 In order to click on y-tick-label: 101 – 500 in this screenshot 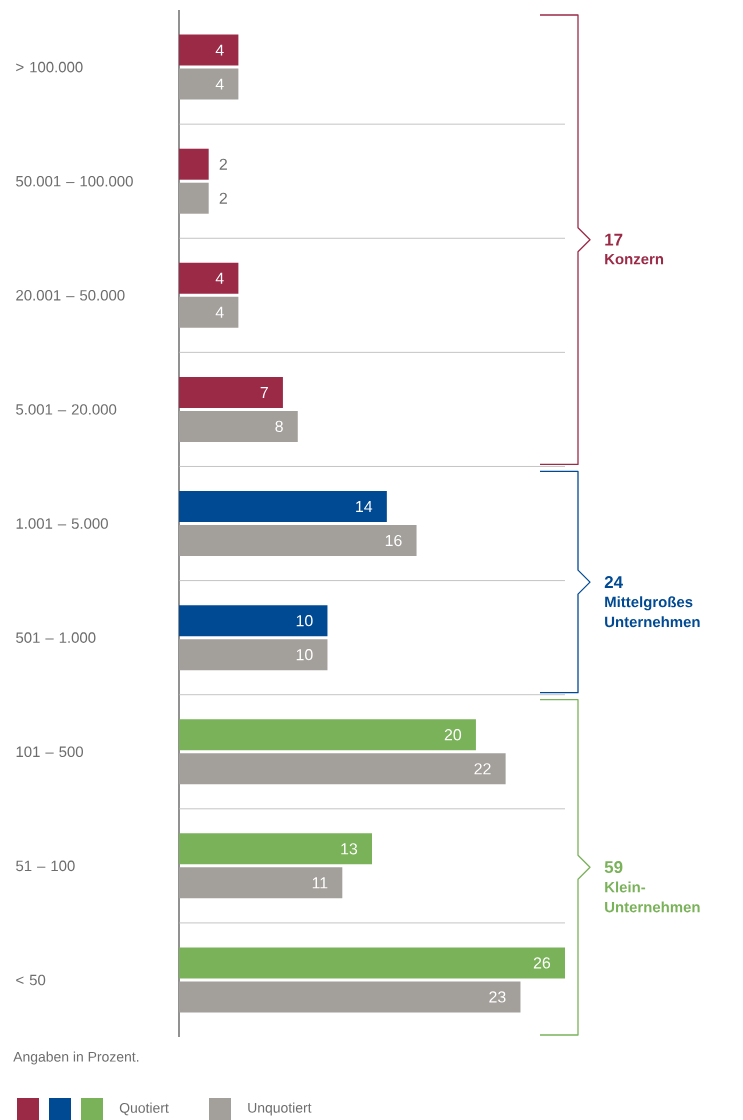, I will do `click(49, 752)`.